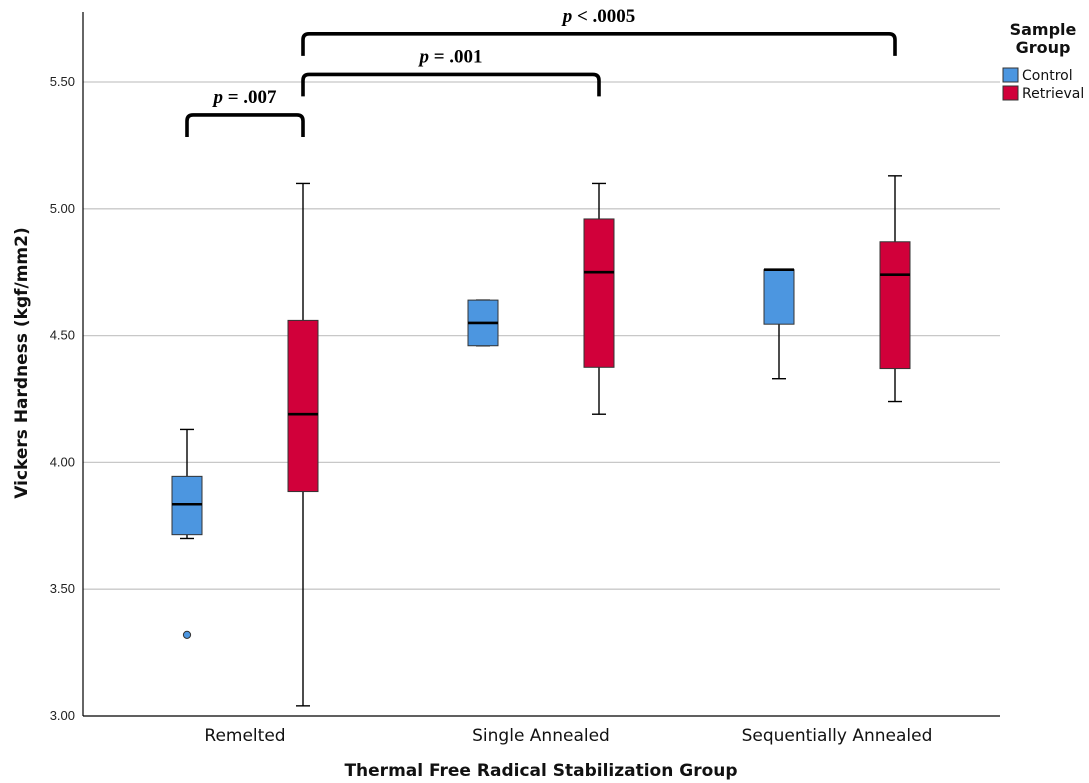 Image resolution: width=1089 pixels, height=783 pixels. I want to click on p-value-text: < .0005, so click(603, 16).